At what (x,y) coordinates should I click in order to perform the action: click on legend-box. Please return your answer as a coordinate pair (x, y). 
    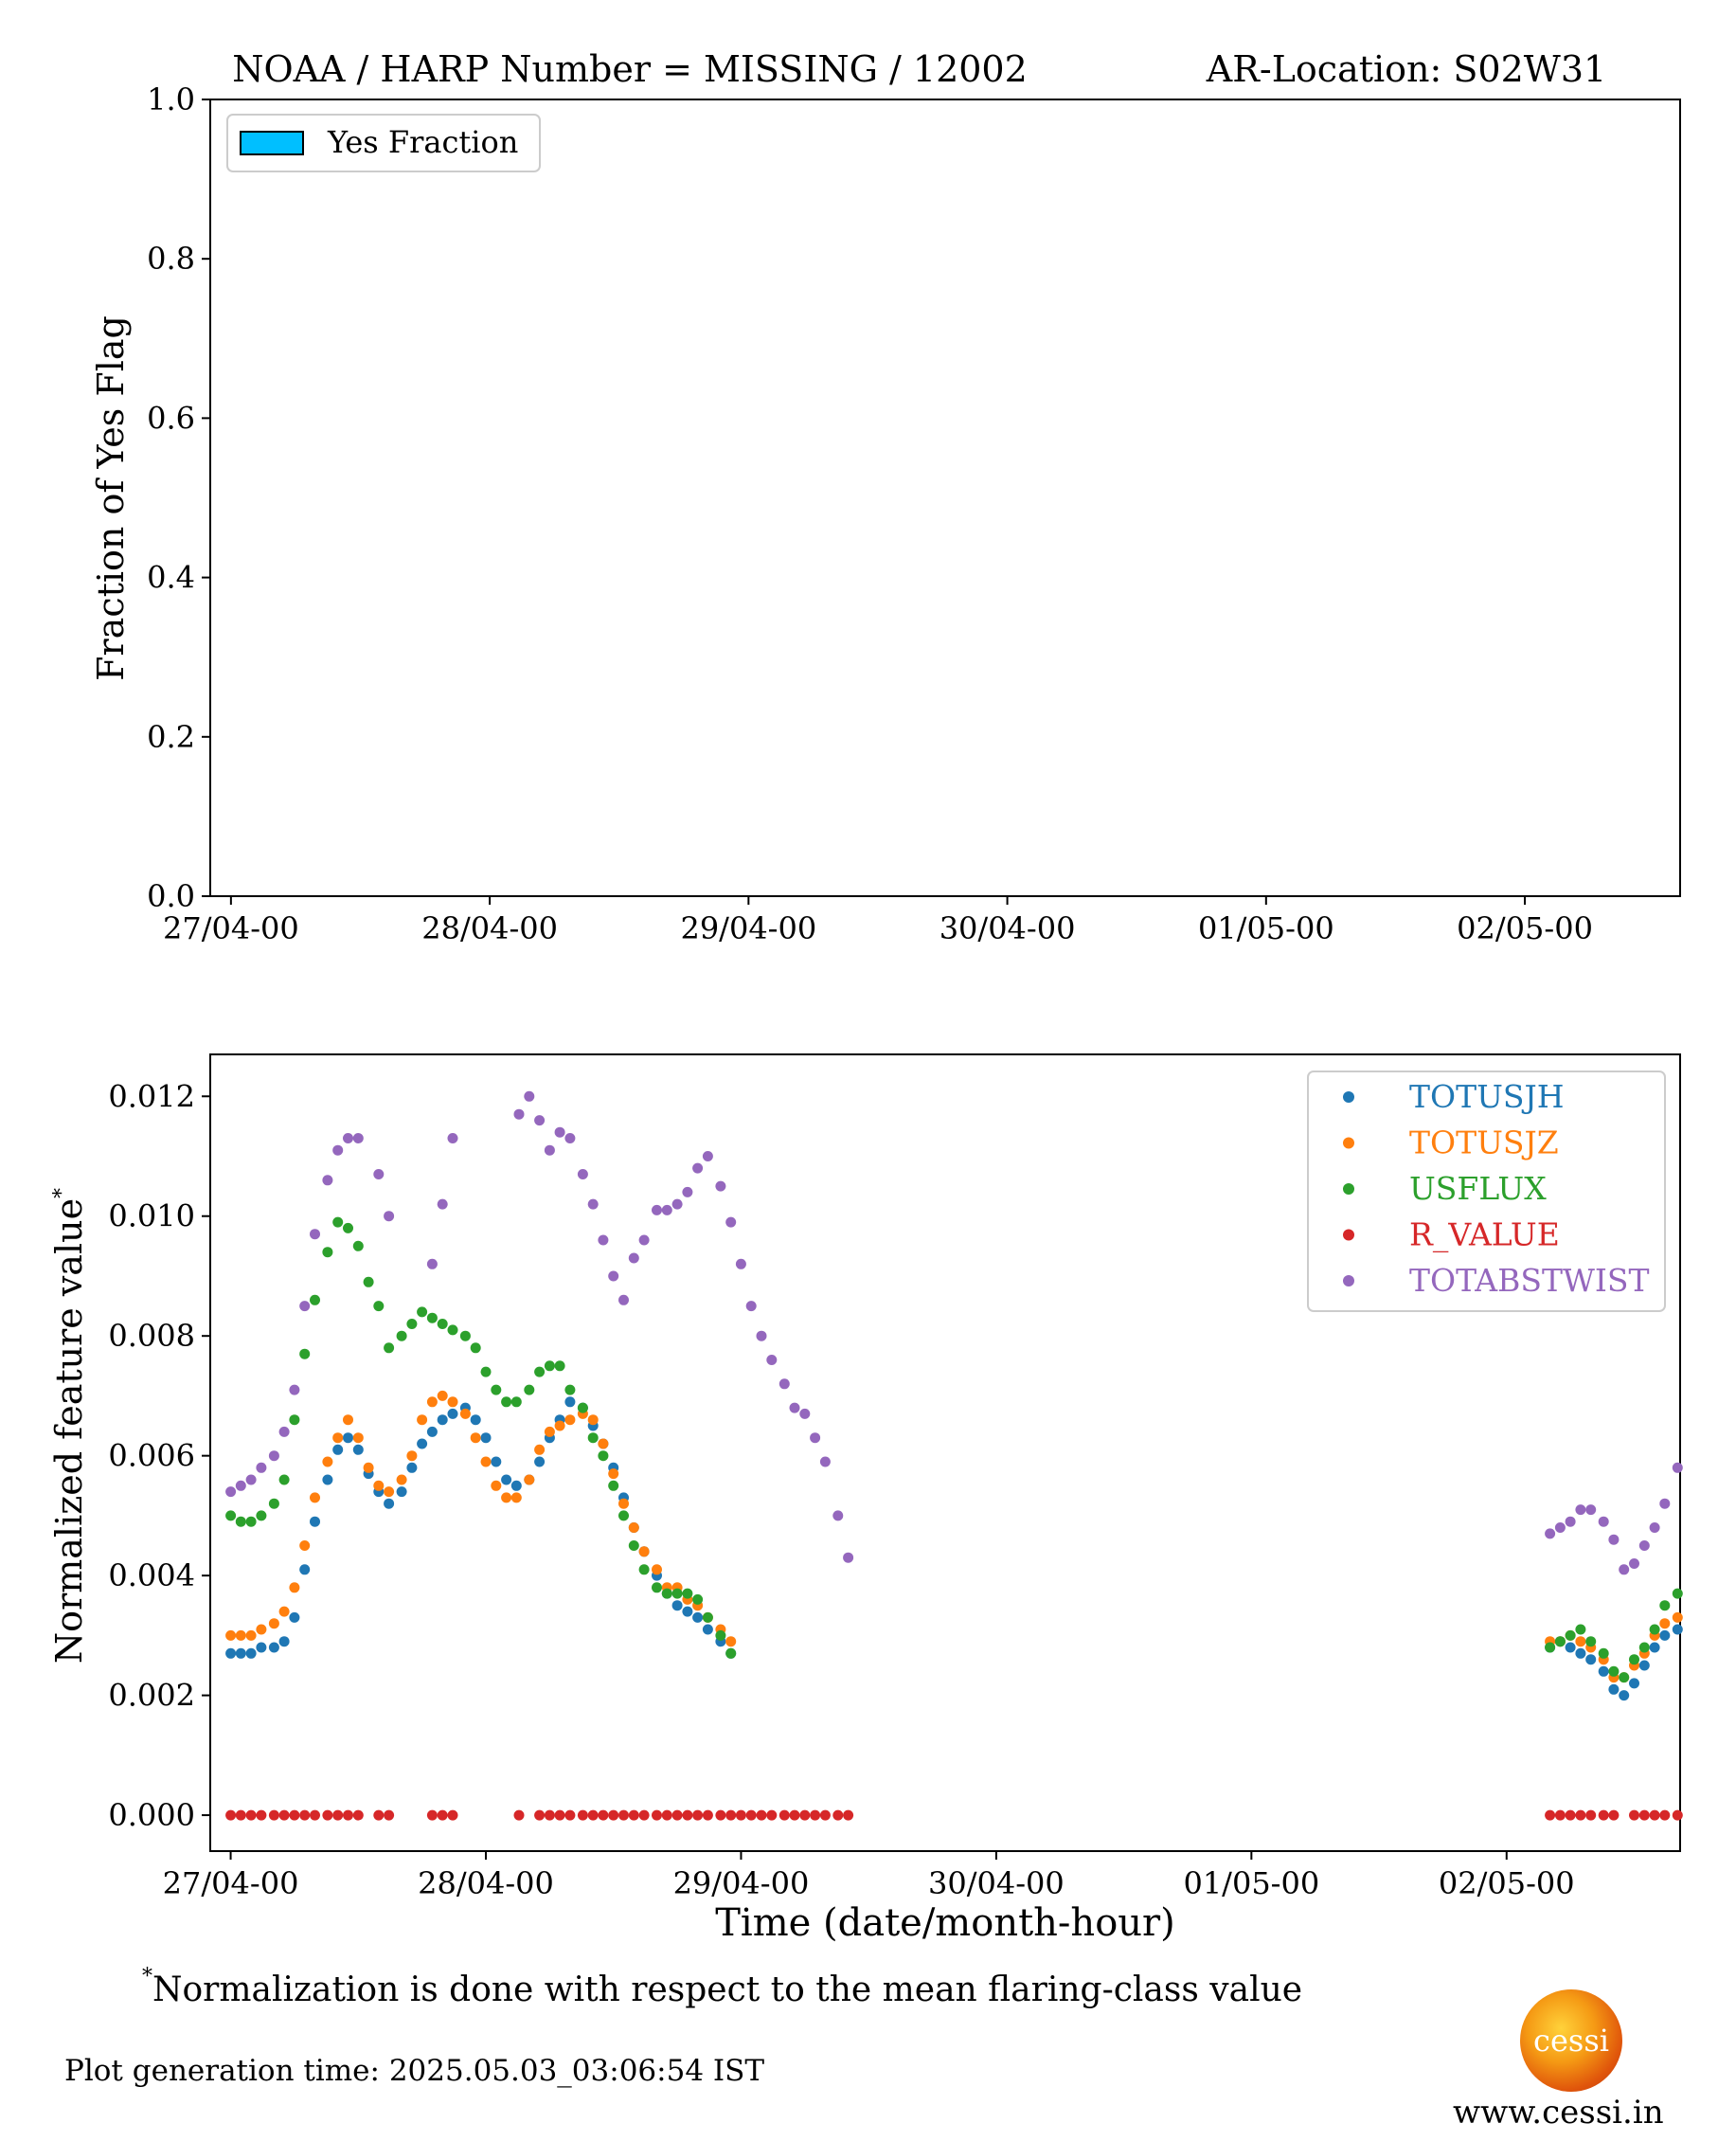
    Looking at the image, I should click on (1486, 1191).